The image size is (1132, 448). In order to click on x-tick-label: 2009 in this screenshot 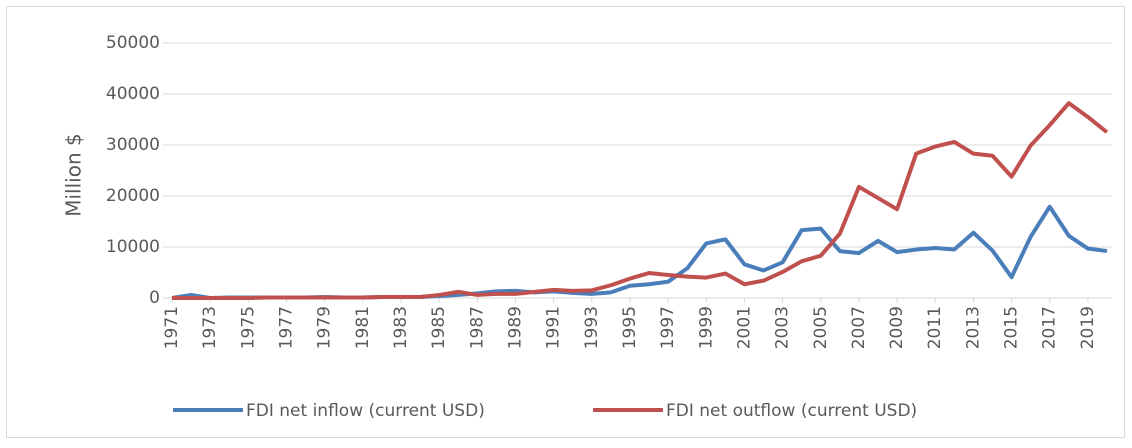, I will do `click(897, 327)`.